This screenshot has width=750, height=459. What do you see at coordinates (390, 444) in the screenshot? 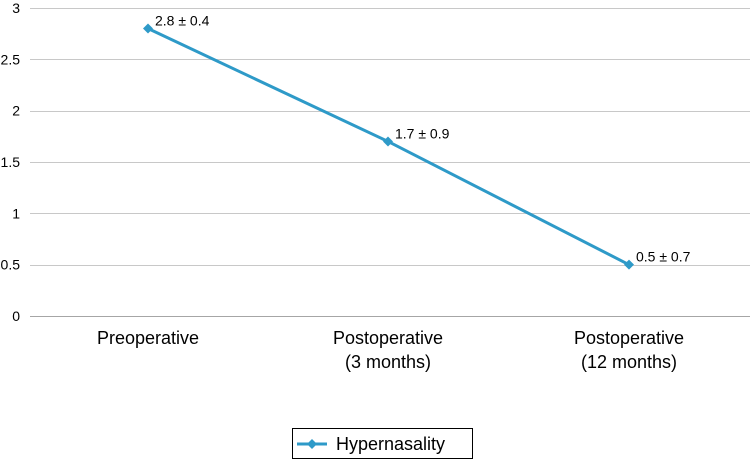
I see `legend-label: Hypernasality` at bounding box center [390, 444].